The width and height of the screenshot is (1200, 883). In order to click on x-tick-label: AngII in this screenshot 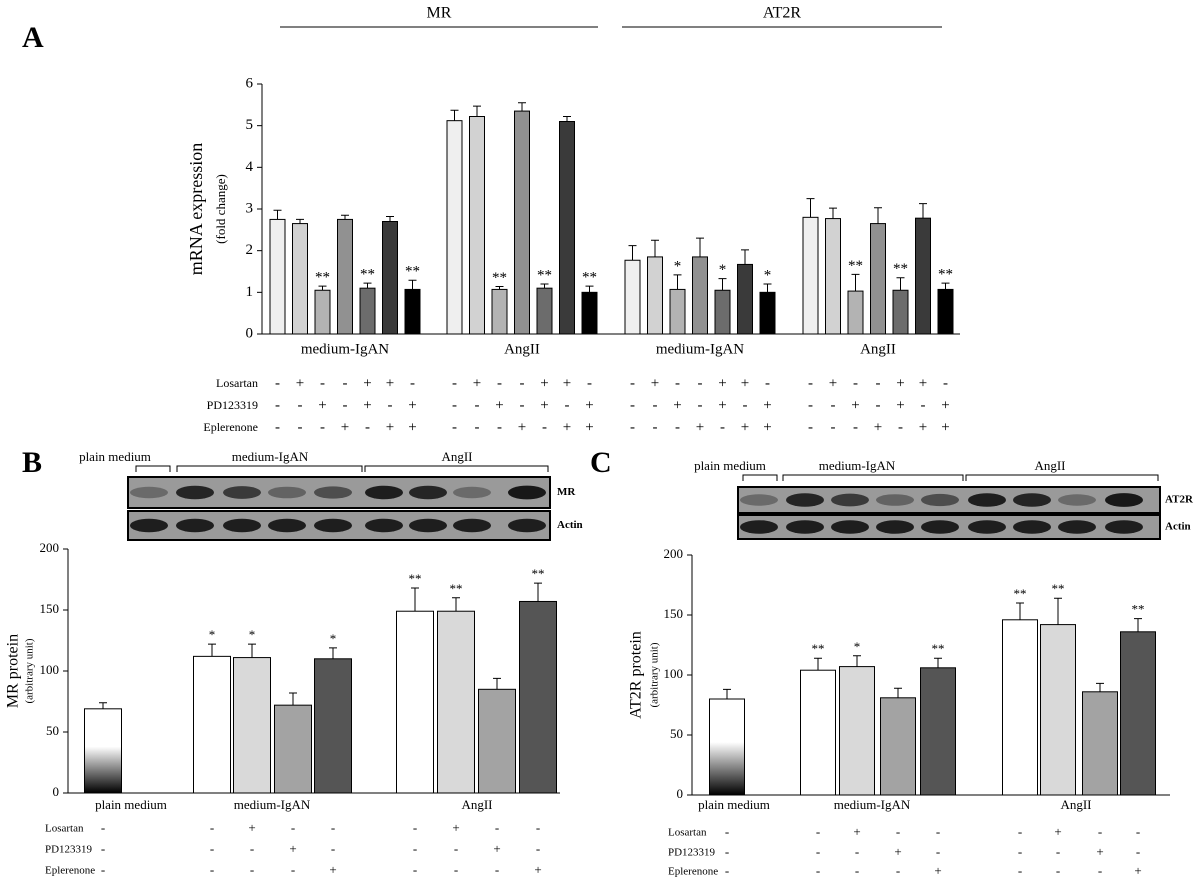, I will do `click(476, 804)`.